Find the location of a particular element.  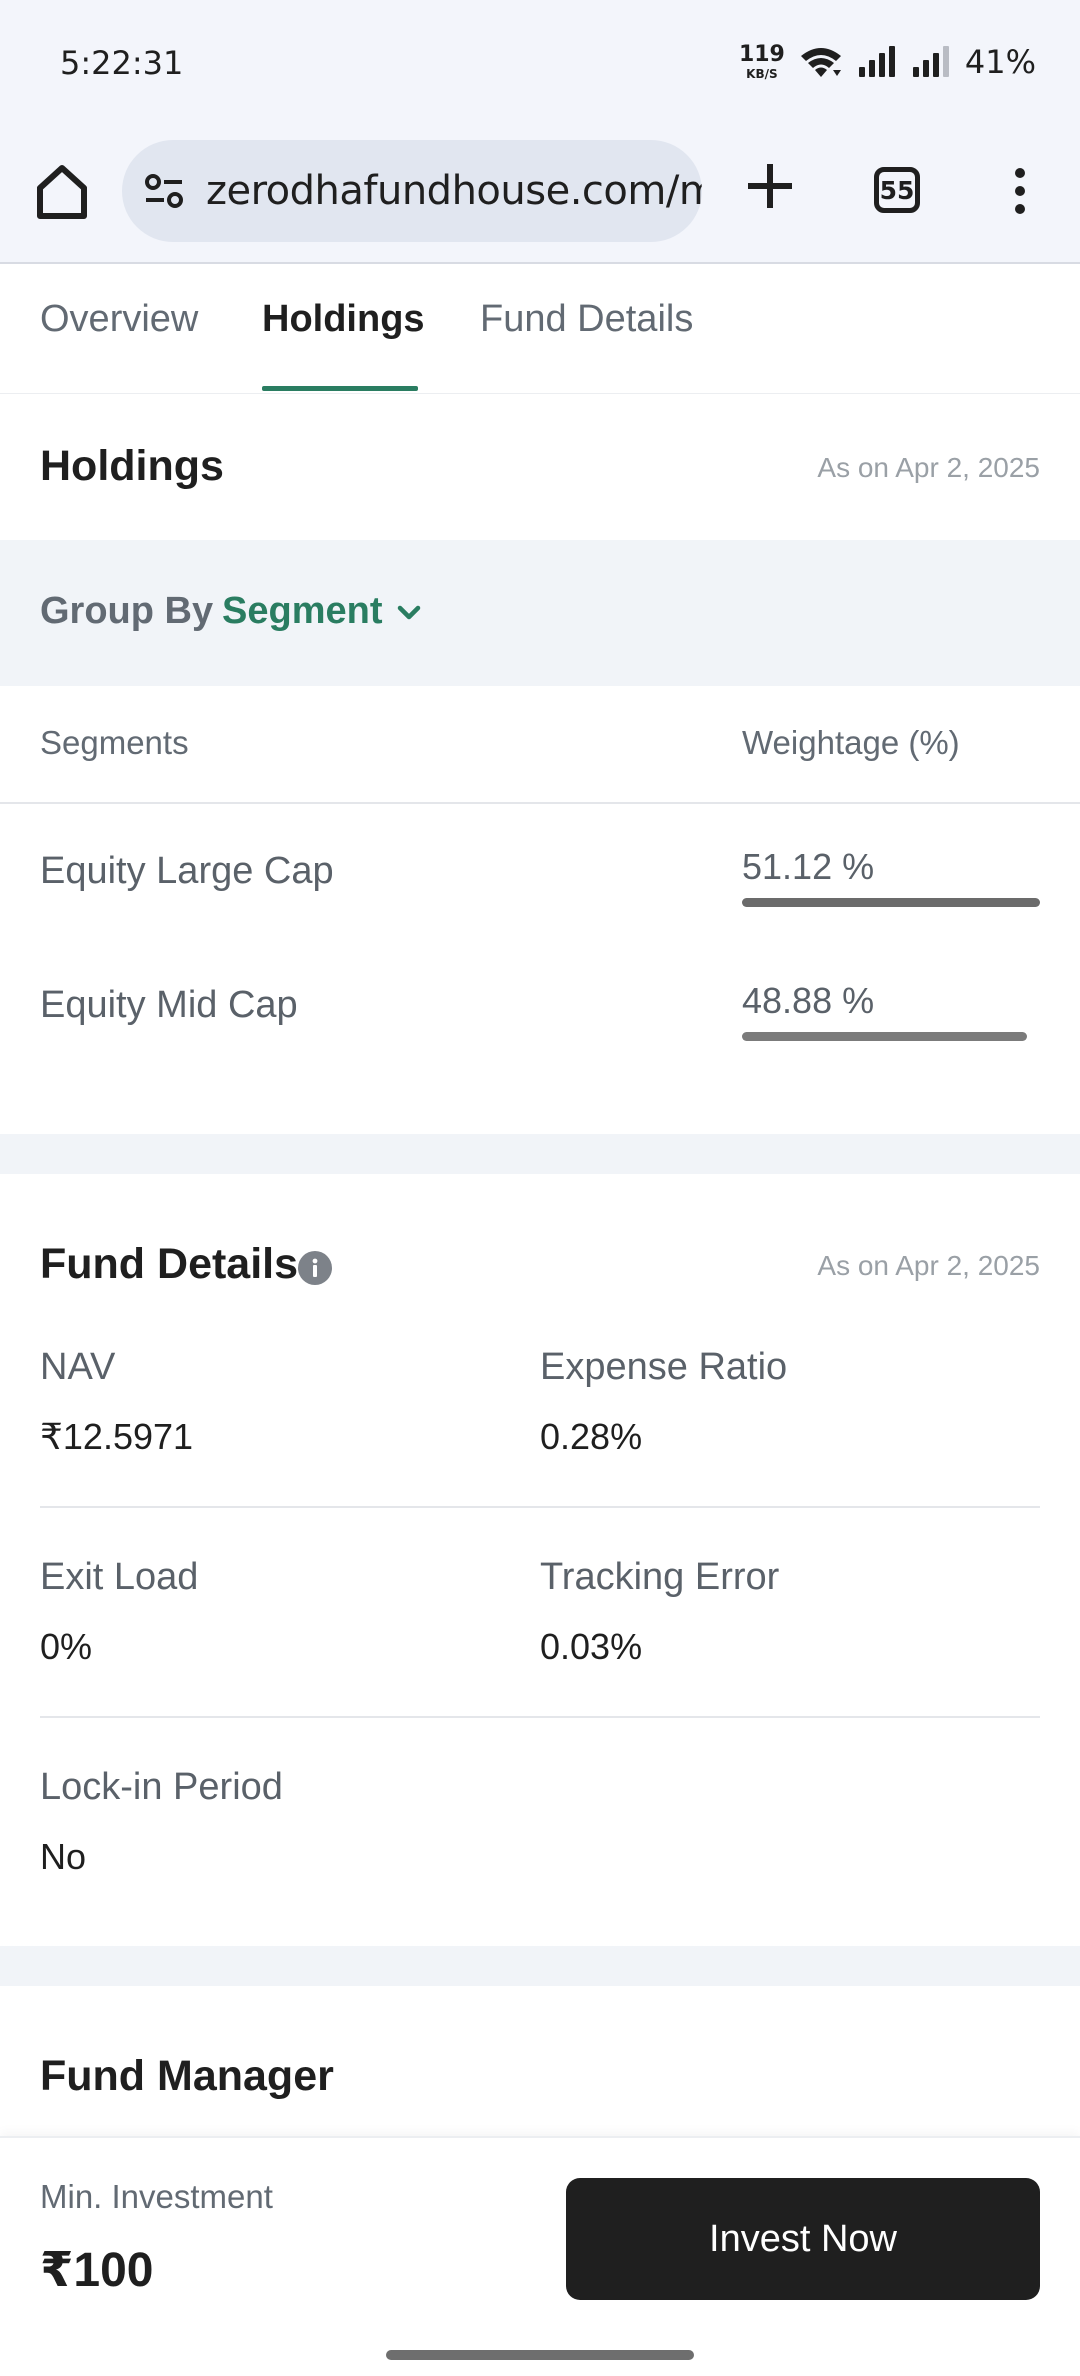

new-tab-icon is located at coordinates (770, 186).